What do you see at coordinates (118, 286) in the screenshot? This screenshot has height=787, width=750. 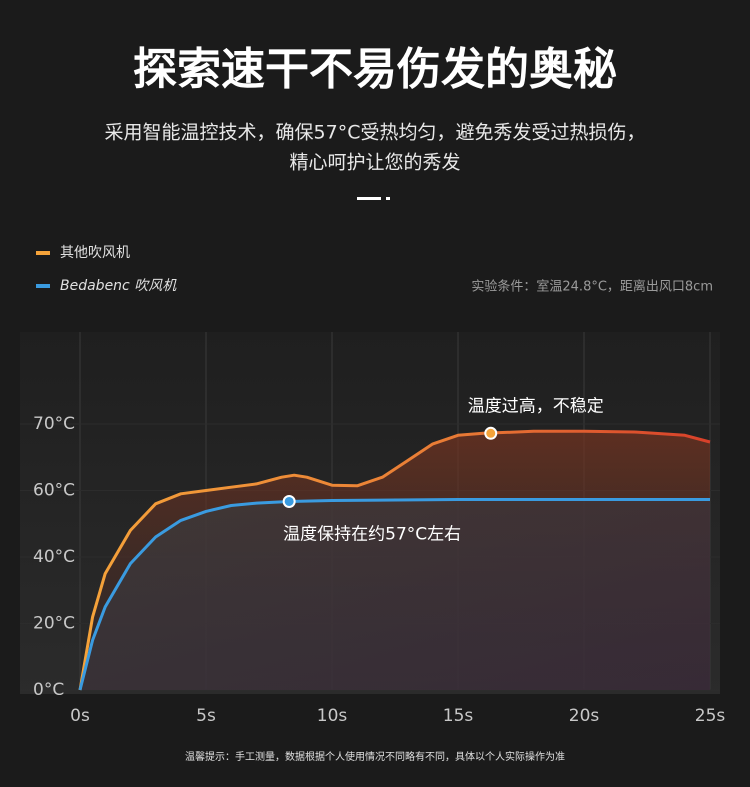 I see `legend-label: Bedabenc 吹风机` at bounding box center [118, 286].